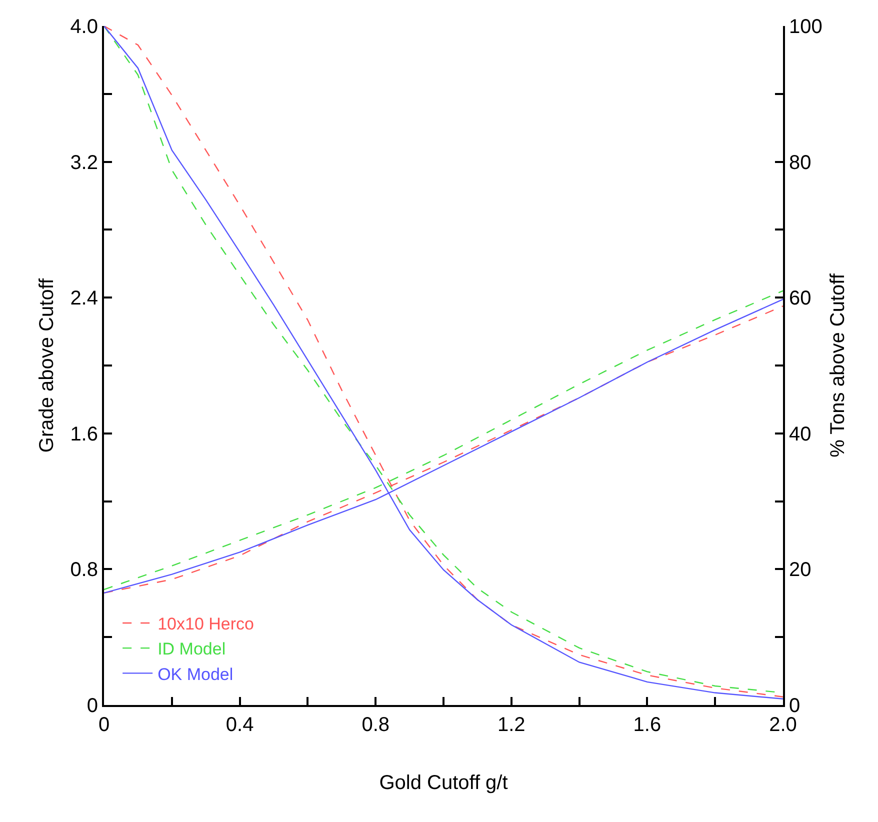 This screenshot has height=822, width=878. What do you see at coordinates (805, 27) in the screenshot?
I see `y2-tick-label: 100` at bounding box center [805, 27].